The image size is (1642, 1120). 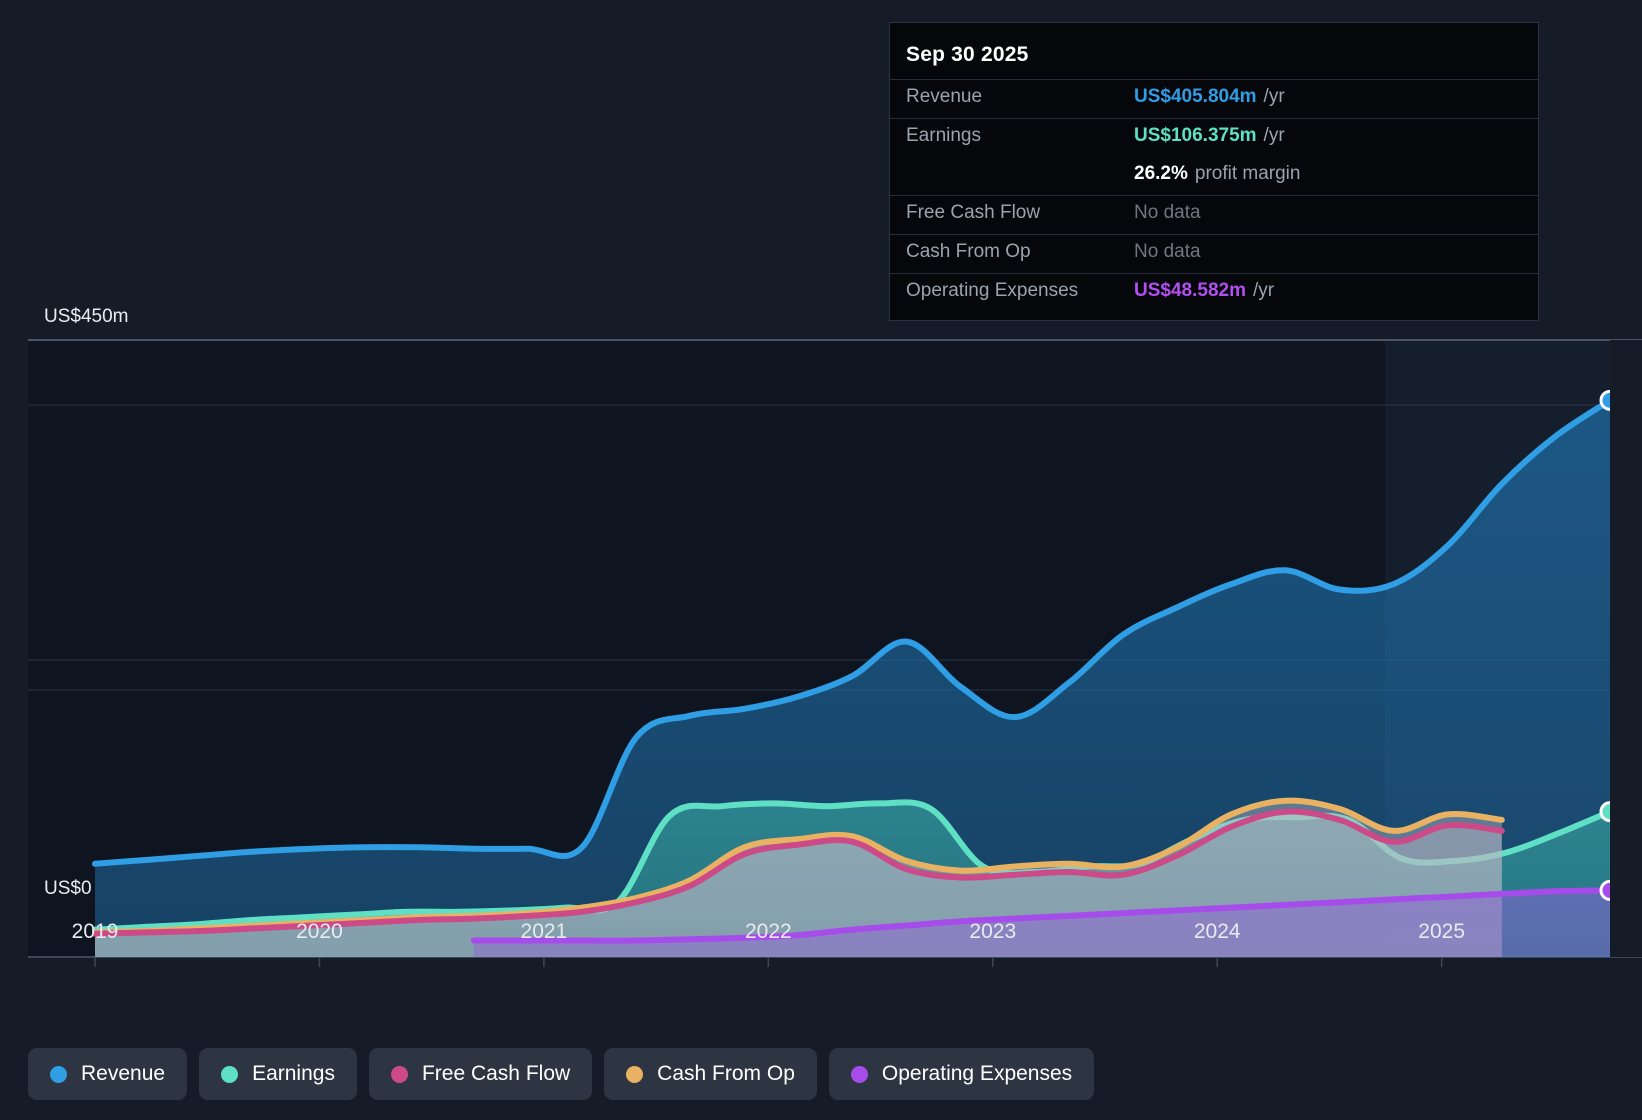 I want to click on legend-item-free-cash-flow: Free Cash Flow, so click(x=480, y=1074).